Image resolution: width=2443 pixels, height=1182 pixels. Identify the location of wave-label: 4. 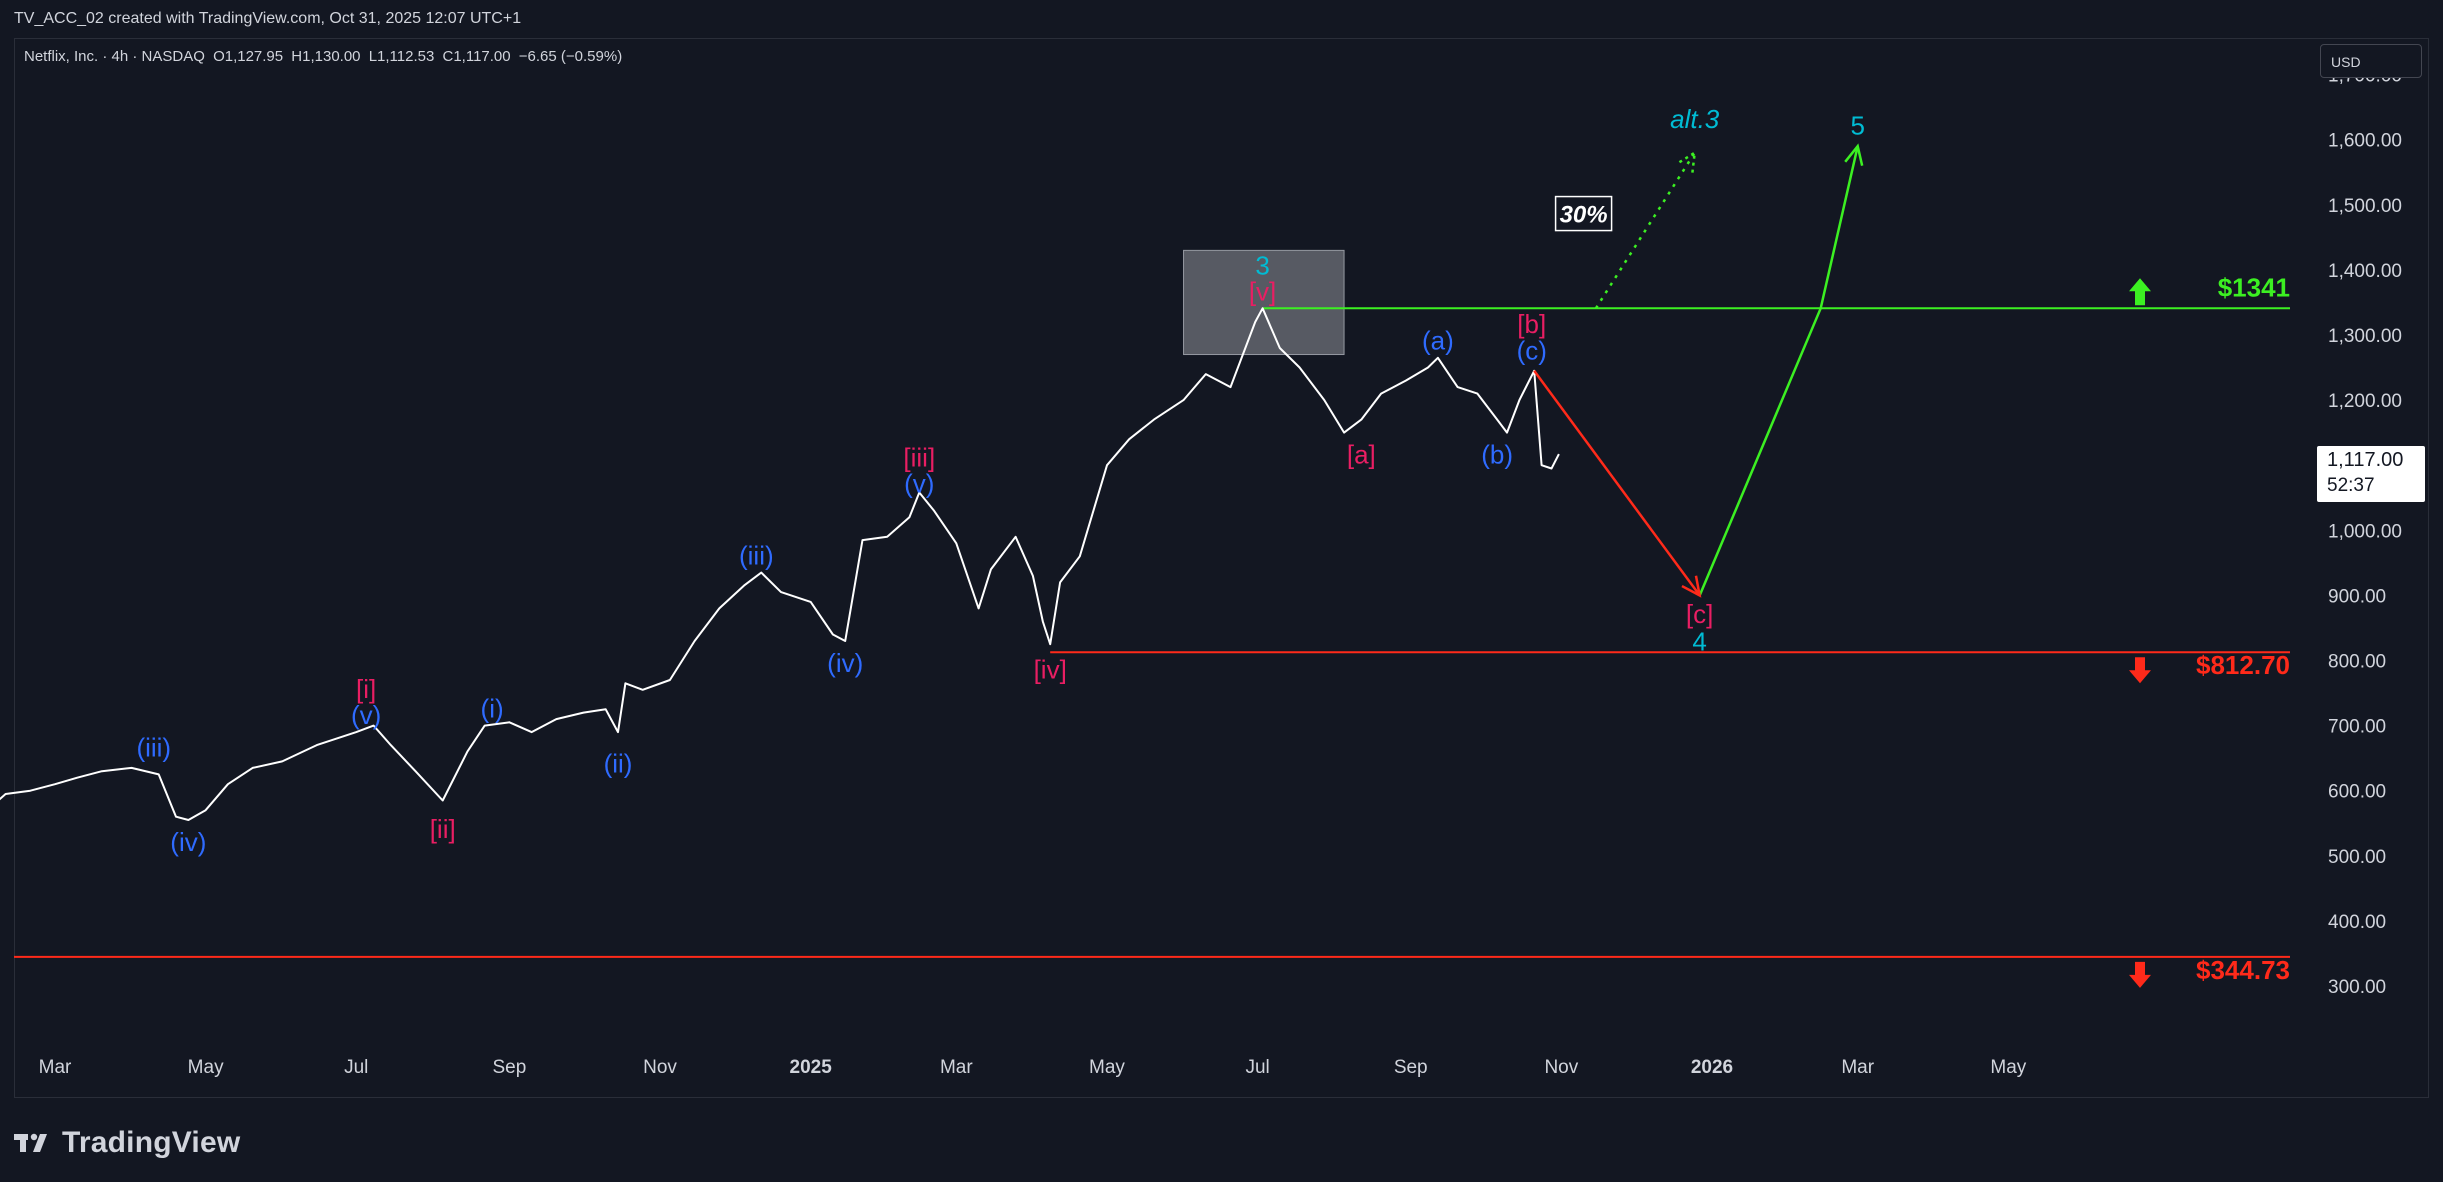
(1699, 641).